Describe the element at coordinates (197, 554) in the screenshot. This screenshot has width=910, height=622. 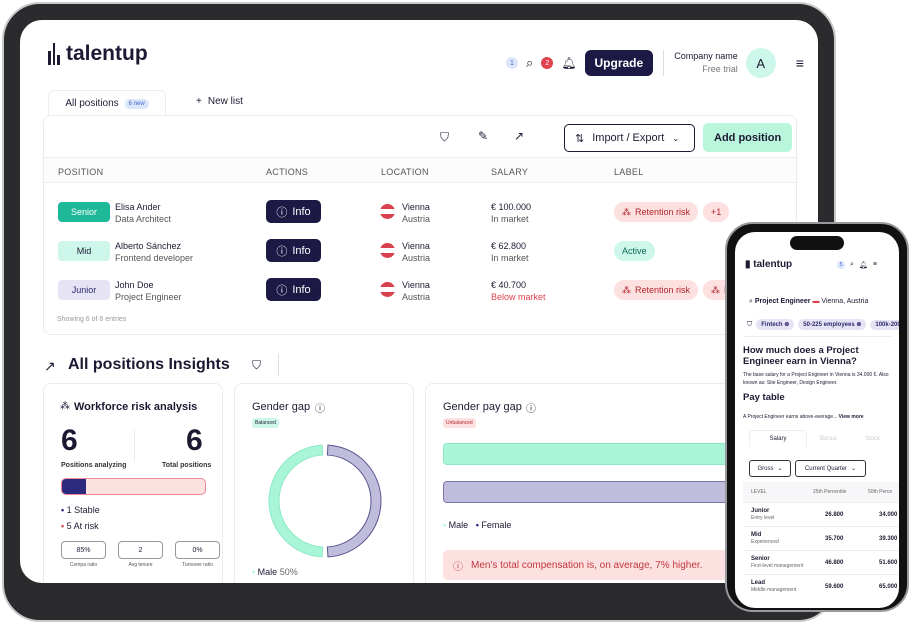
I see `kpi-item: 0% Turnover ratio` at that location.